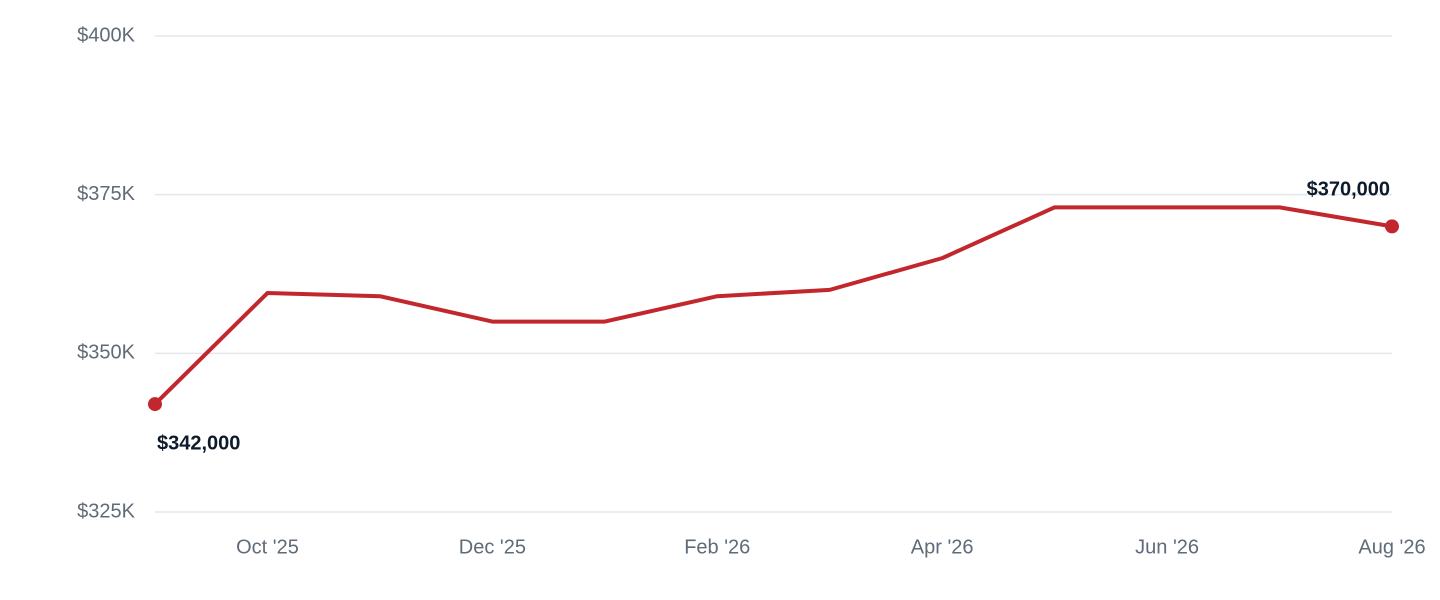  I want to click on y-tick-label: $375K, so click(106, 194).